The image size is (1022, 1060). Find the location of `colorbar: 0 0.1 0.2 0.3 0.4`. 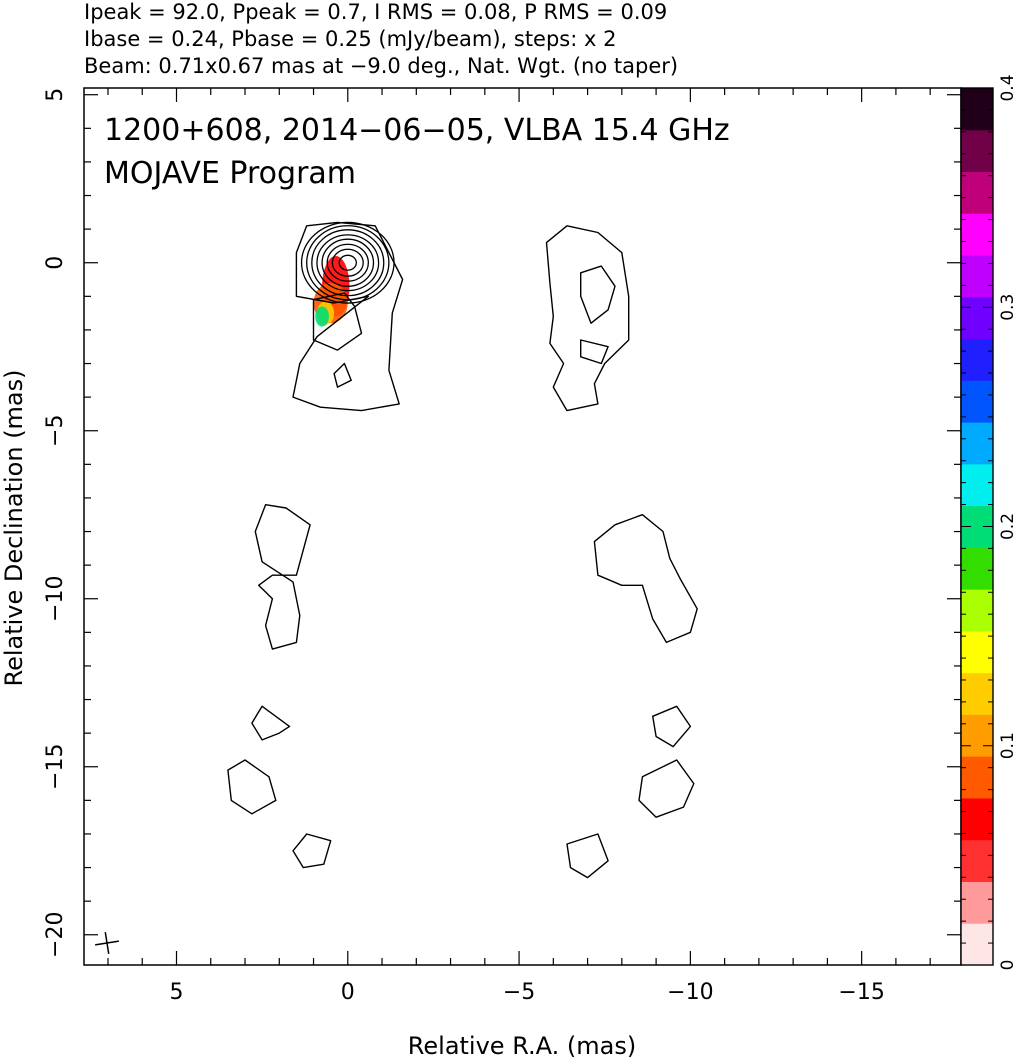

colorbar: 0 0.1 0.2 0.3 0.4 is located at coordinates (989, 522).